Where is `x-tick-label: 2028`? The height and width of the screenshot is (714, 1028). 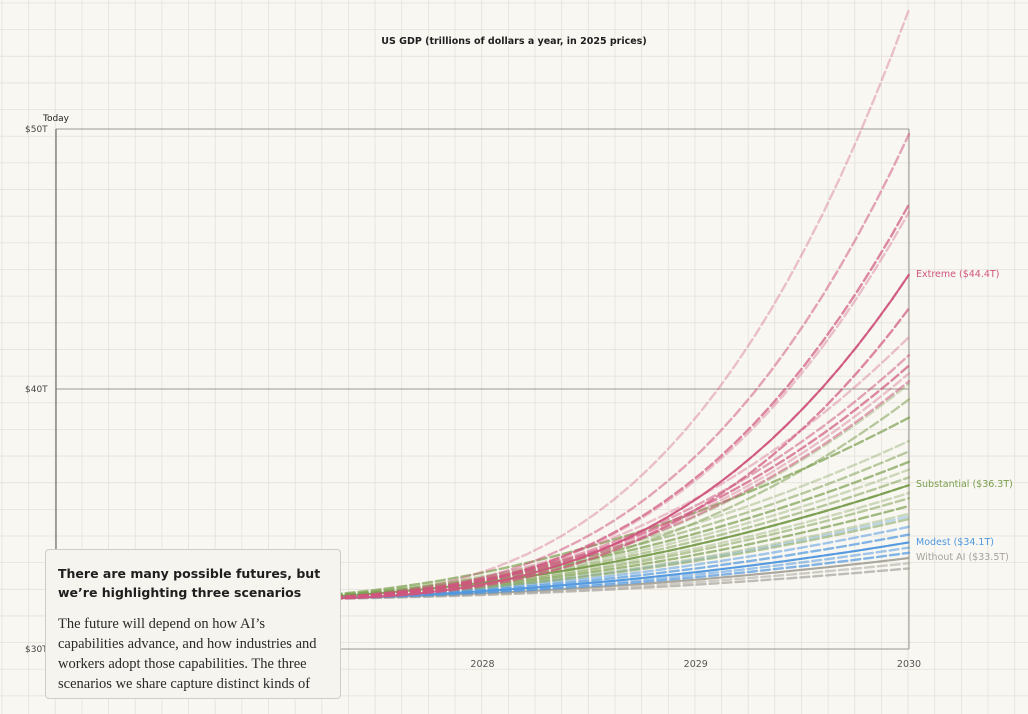 x-tick-label: 2028 is located at coordinates (482, 664).